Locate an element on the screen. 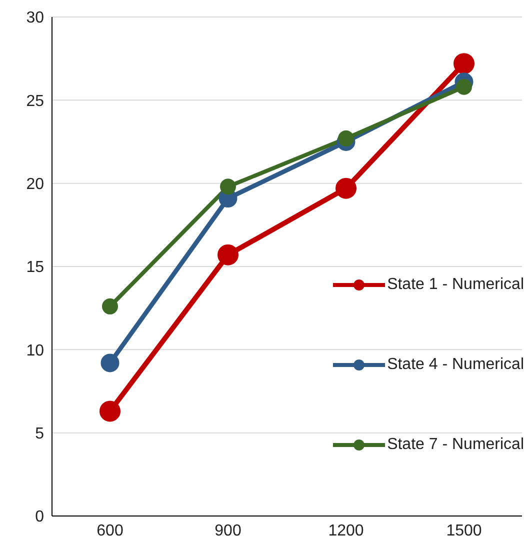 The width and height of the screenshot is (524, 548). y-tick-label: 20 is located at coordinates (35, 185).